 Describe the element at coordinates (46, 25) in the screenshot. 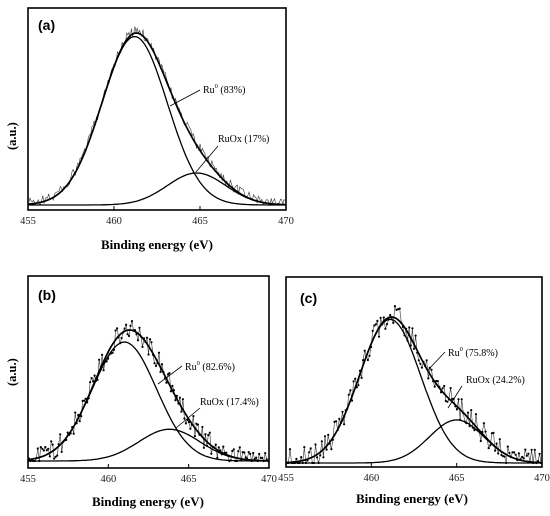

I see `panel-label-a: (a)` at that location.